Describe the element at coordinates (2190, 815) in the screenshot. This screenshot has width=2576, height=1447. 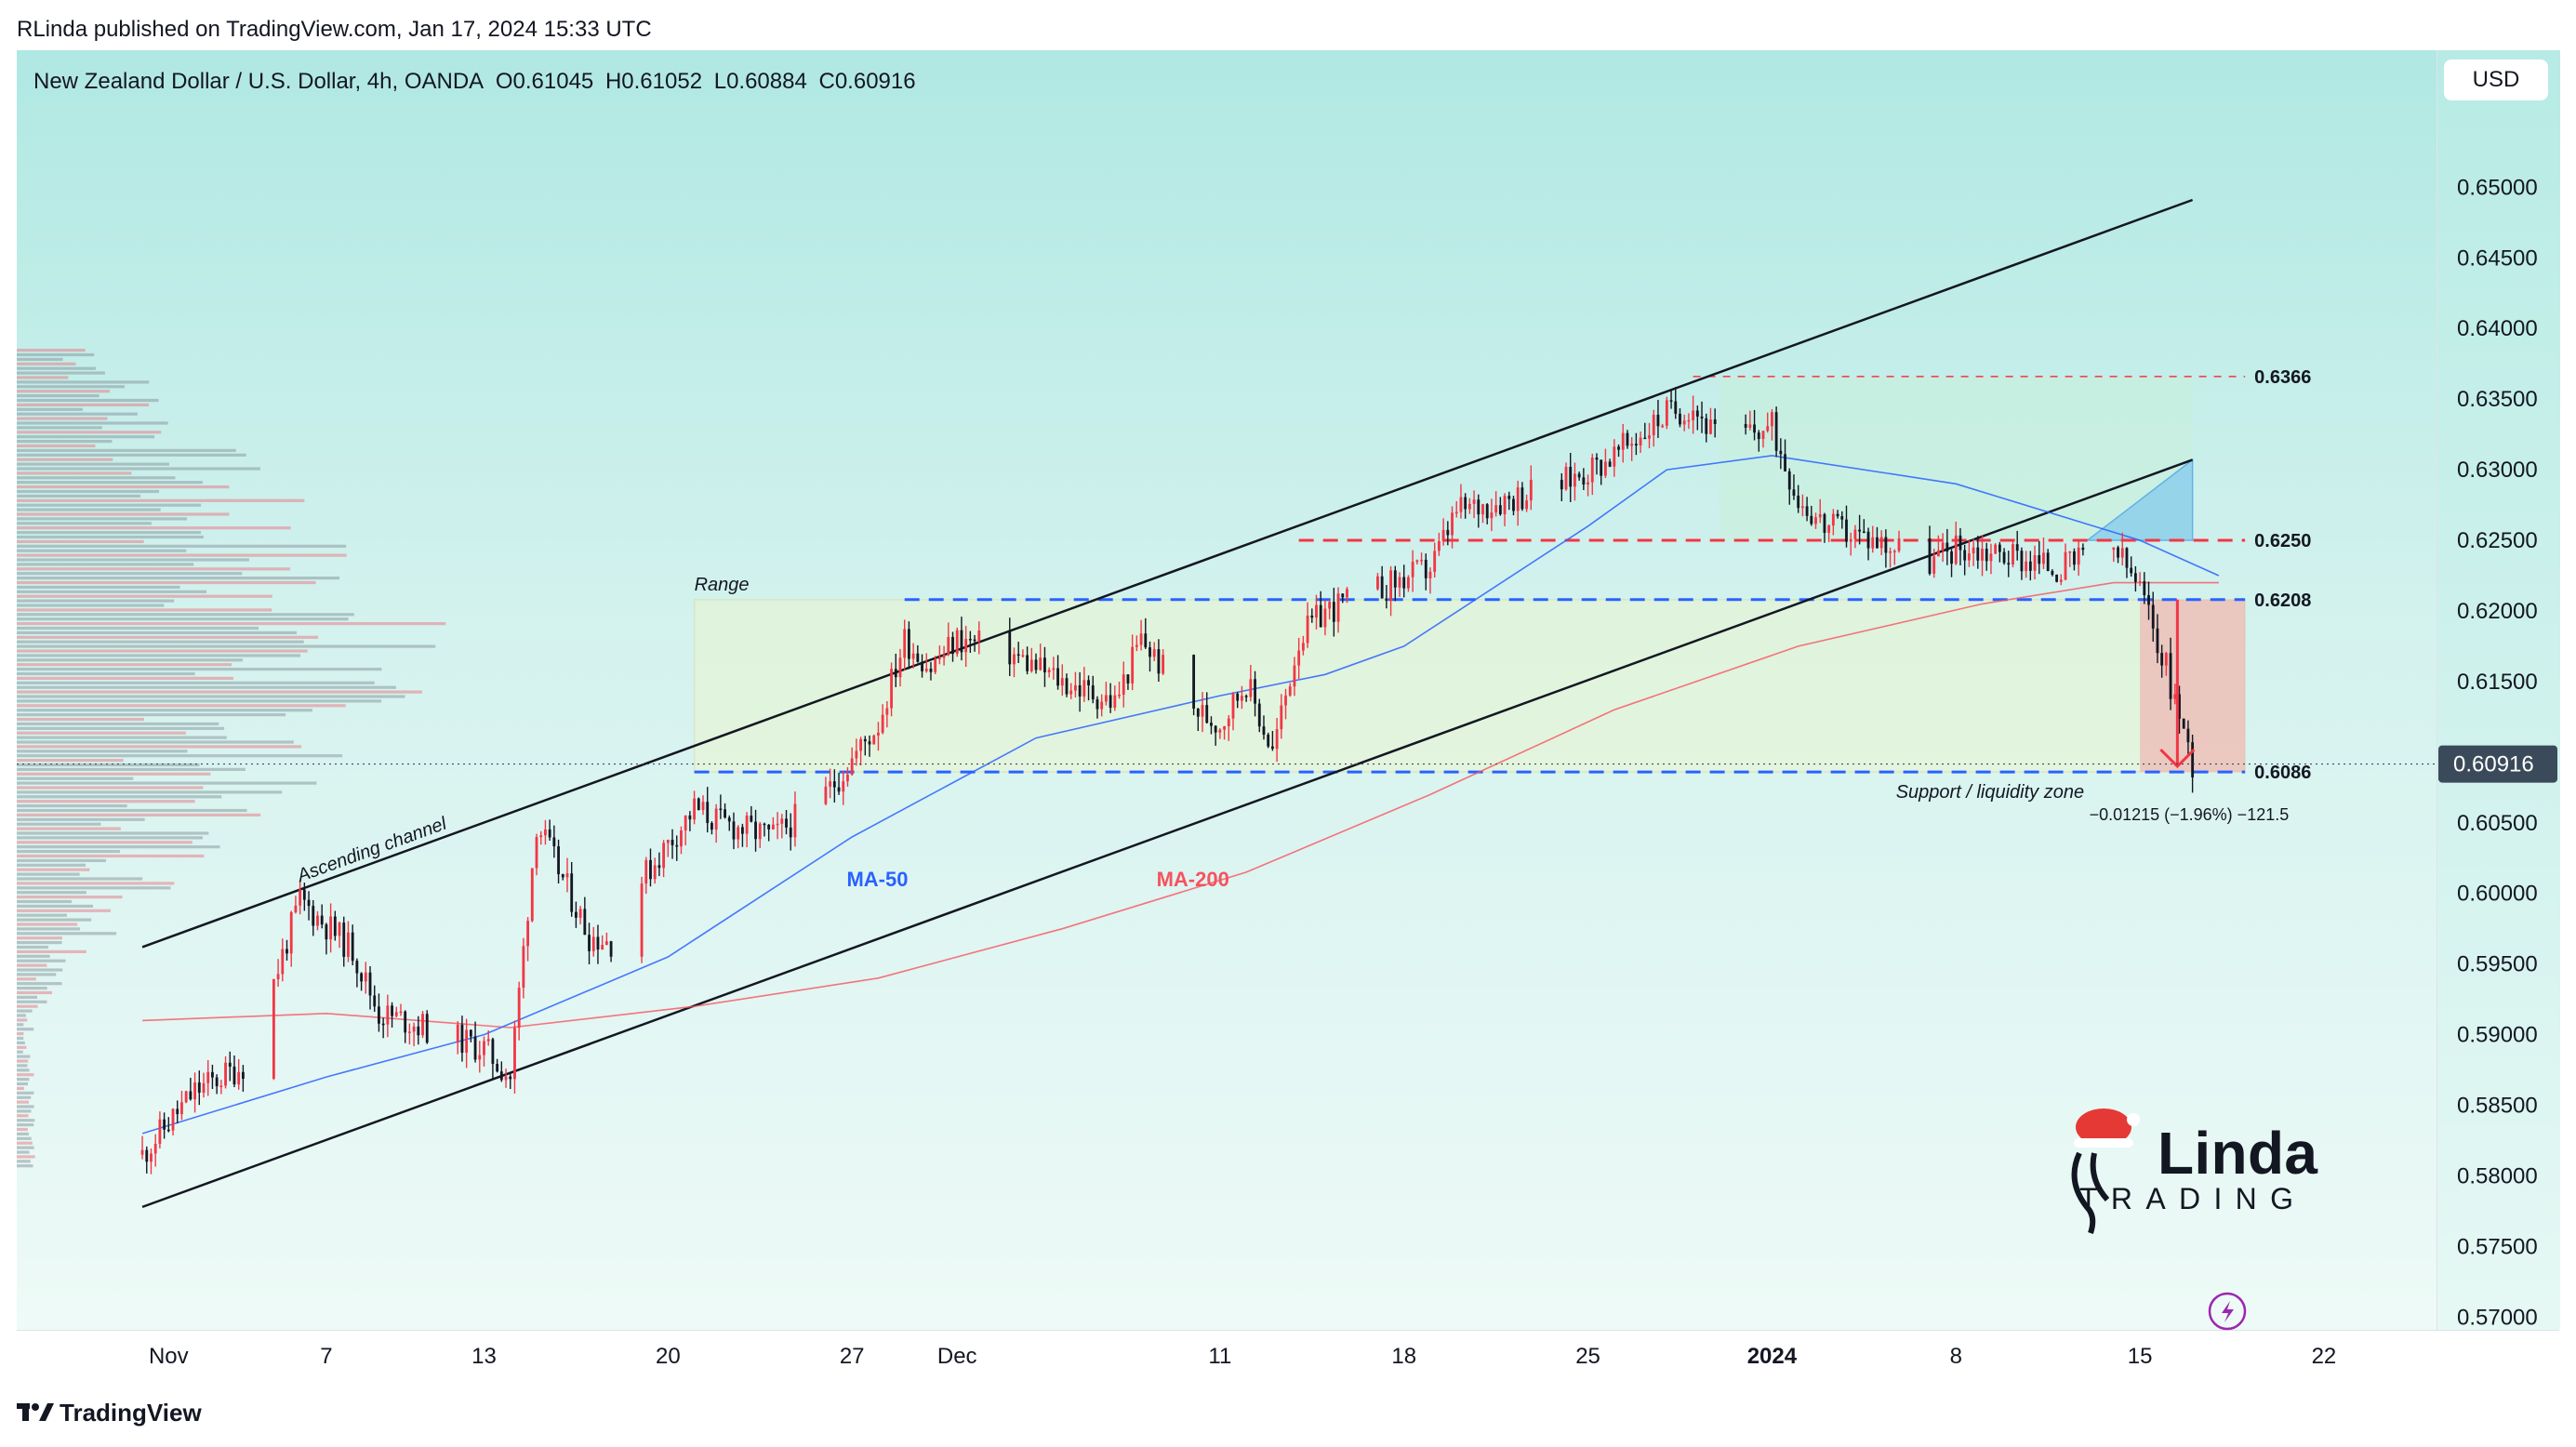
I see `measure-label: −0.01215 (−1.96%) −121.5` at that location.